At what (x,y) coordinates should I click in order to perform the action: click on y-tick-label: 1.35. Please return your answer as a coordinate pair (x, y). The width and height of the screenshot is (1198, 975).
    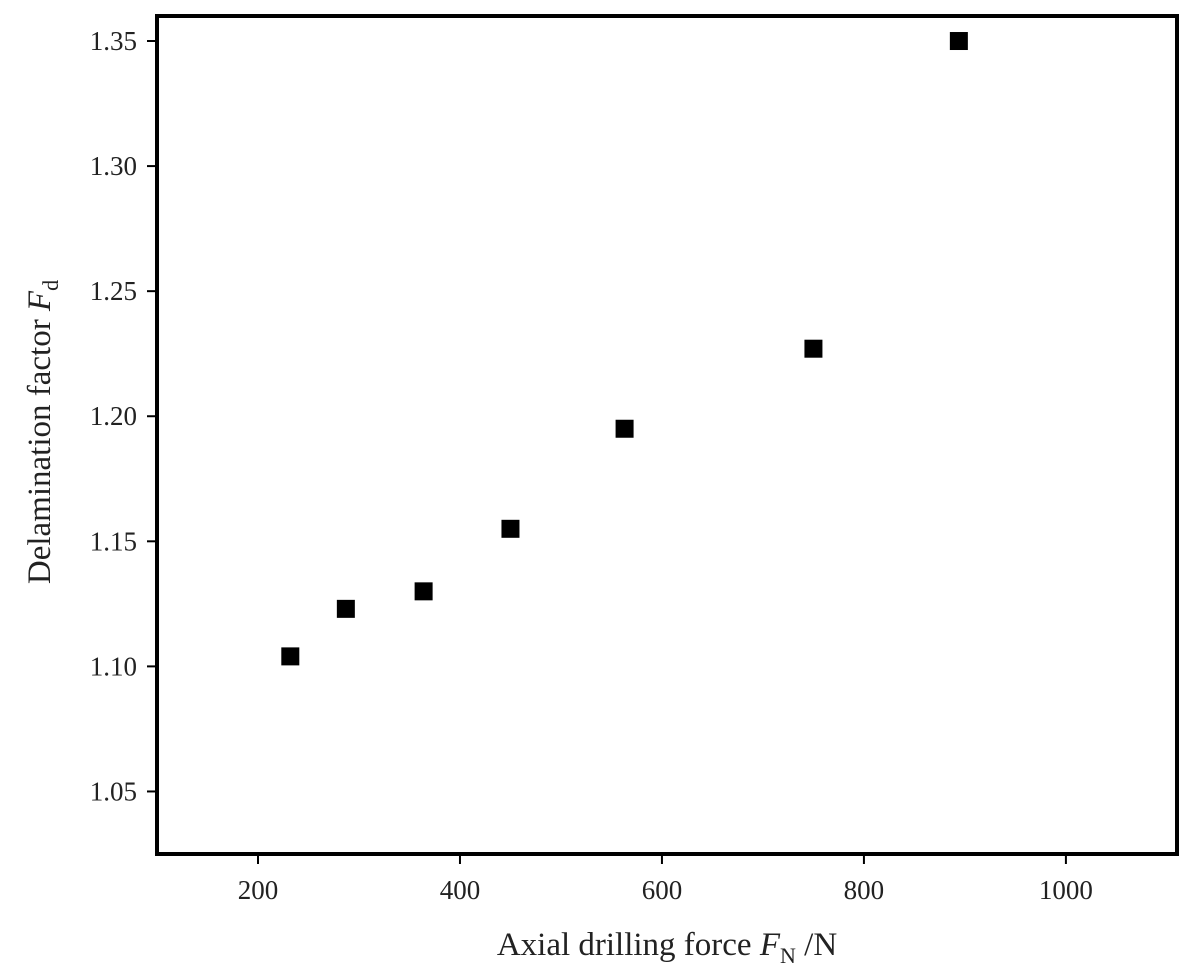
    Looking at the image, I should click on (113, 41).